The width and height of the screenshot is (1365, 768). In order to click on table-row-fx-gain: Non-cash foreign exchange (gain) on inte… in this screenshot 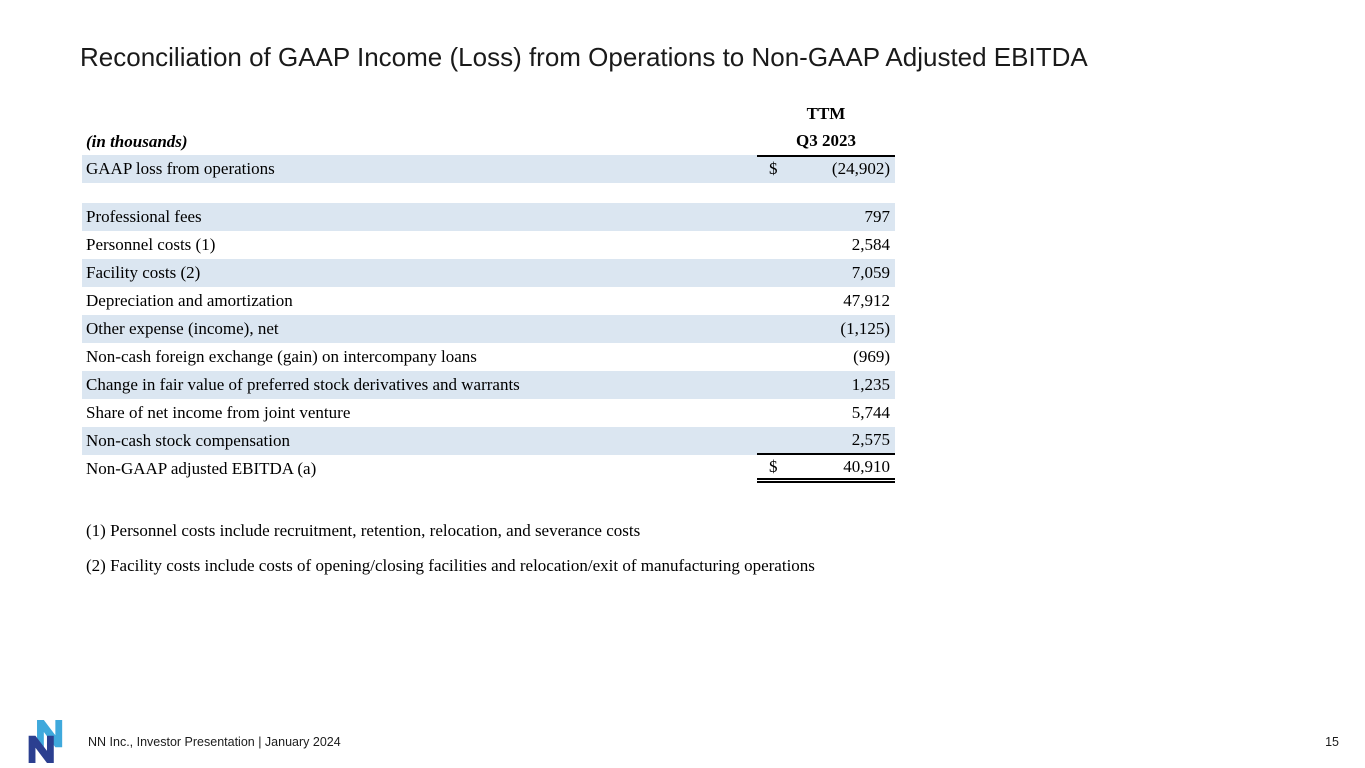, I will do `click(488, 357)`.